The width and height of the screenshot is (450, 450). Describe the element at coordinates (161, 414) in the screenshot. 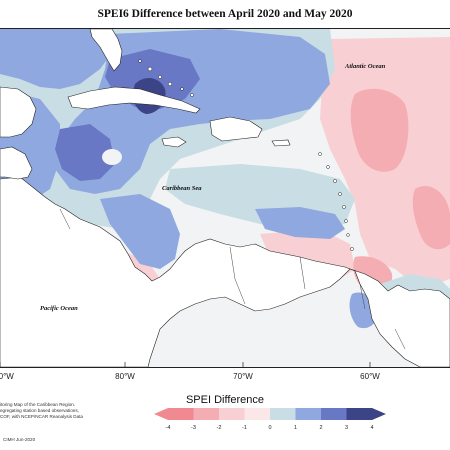

I see `legend-extend-low` at that location.